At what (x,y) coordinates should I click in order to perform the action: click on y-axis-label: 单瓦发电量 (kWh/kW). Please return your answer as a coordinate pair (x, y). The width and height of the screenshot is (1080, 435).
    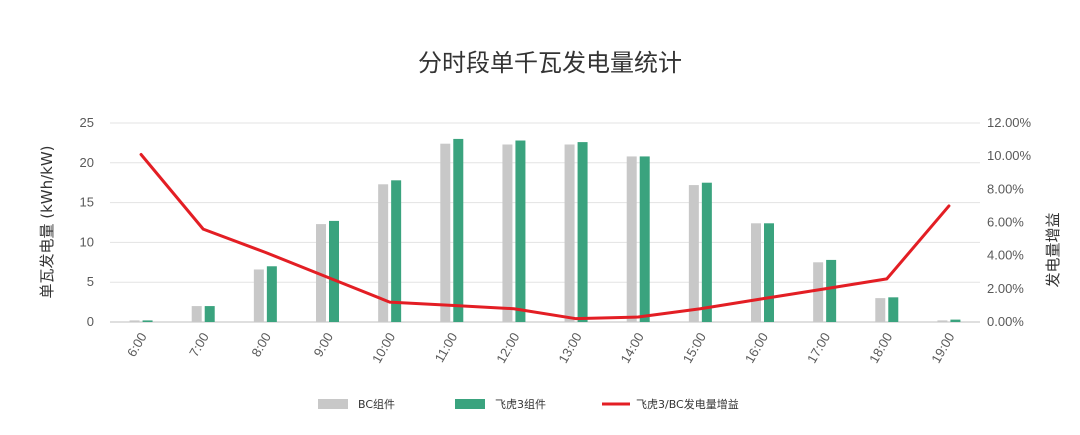
    Looking at the image, I should click on (47, 221).